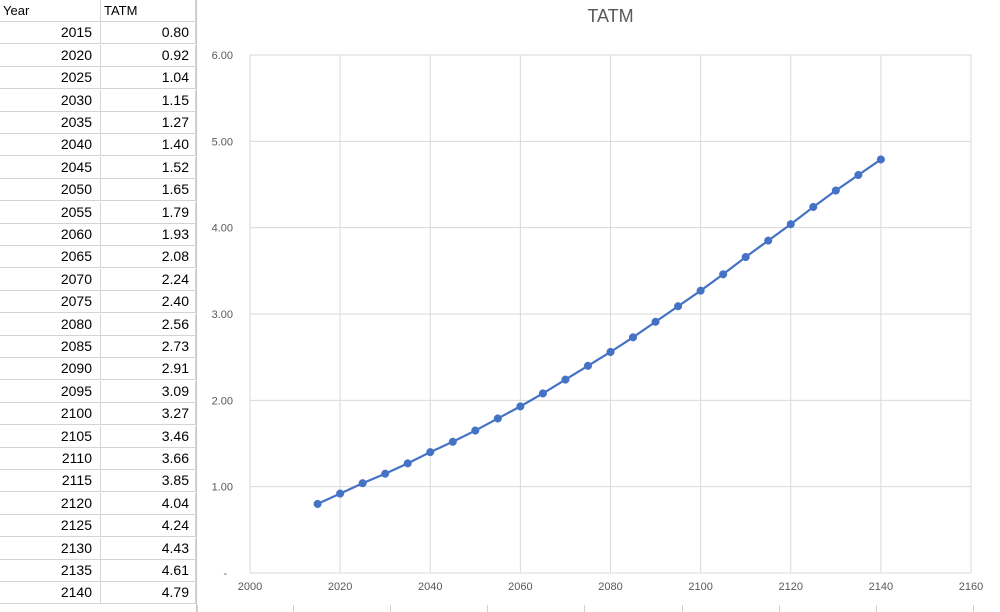 The image size is (1000, 612). Describe the element at coordinates (148, 123) in the screenshot. I see `cell-tatm: 1.27` at that location.